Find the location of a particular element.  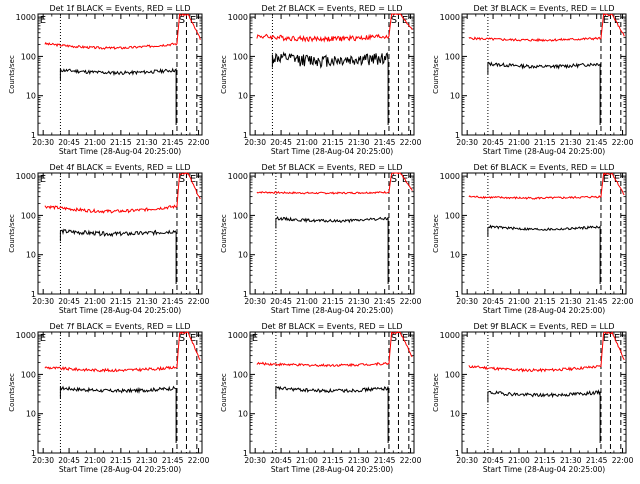

panel-title: Det 6f BLACK = Events, RED = LLD is located at coordinates (543, 167).